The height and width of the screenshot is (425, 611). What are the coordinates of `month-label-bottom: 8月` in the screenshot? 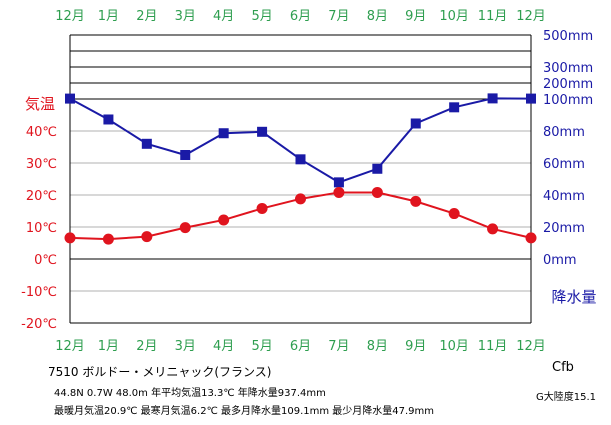 It's located at (377, 346).